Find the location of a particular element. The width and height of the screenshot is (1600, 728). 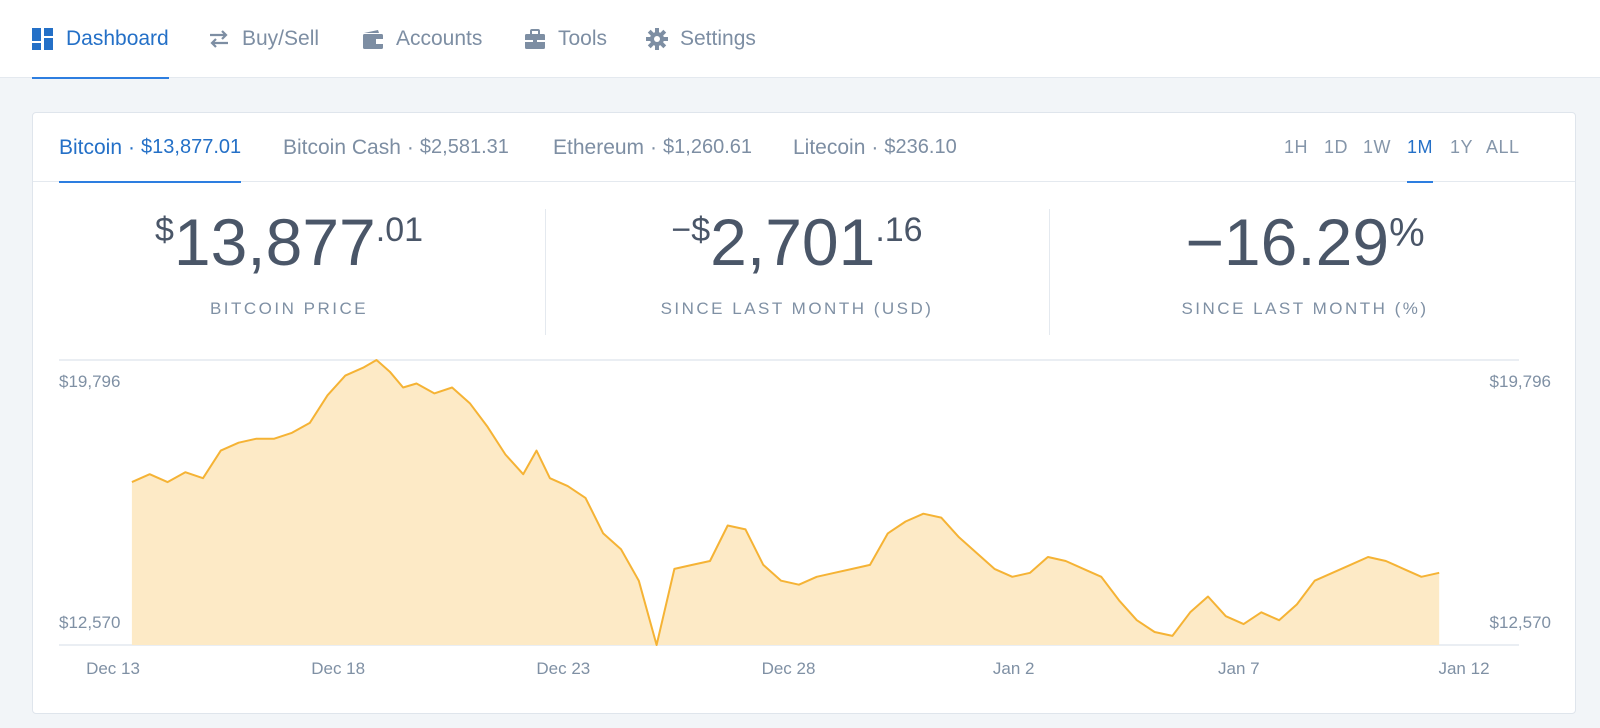

asset-price: $1,260.61 is located at coordinates (708, 147).